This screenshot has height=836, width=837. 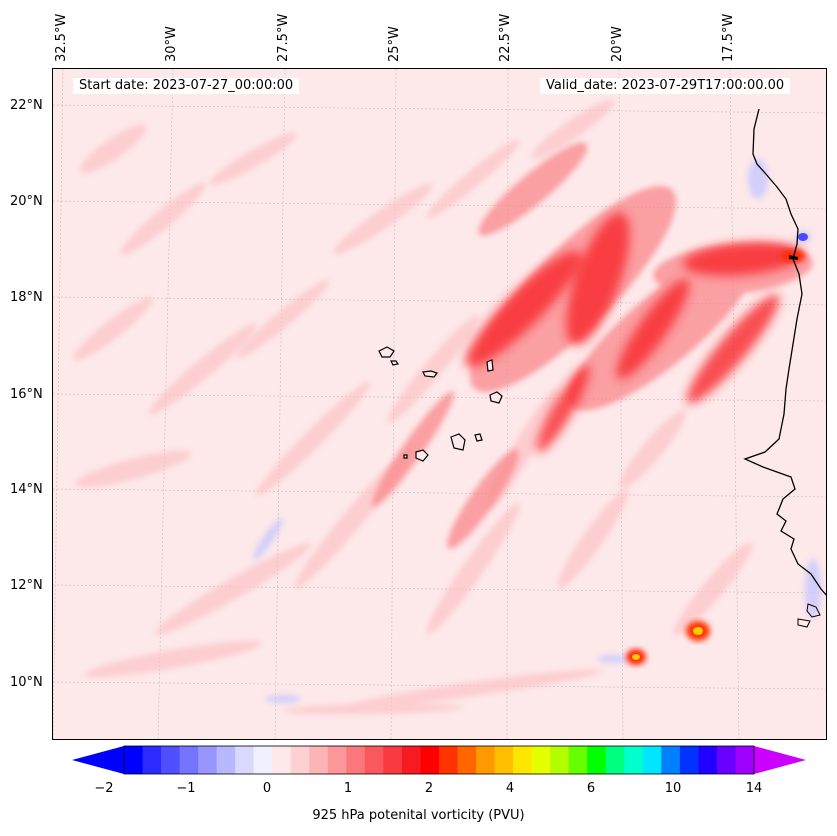 What do you see at coordinates (26, 297) in the screenshot?
I see `lat-label-18n: 18°N` at bounding box center [26, 297].